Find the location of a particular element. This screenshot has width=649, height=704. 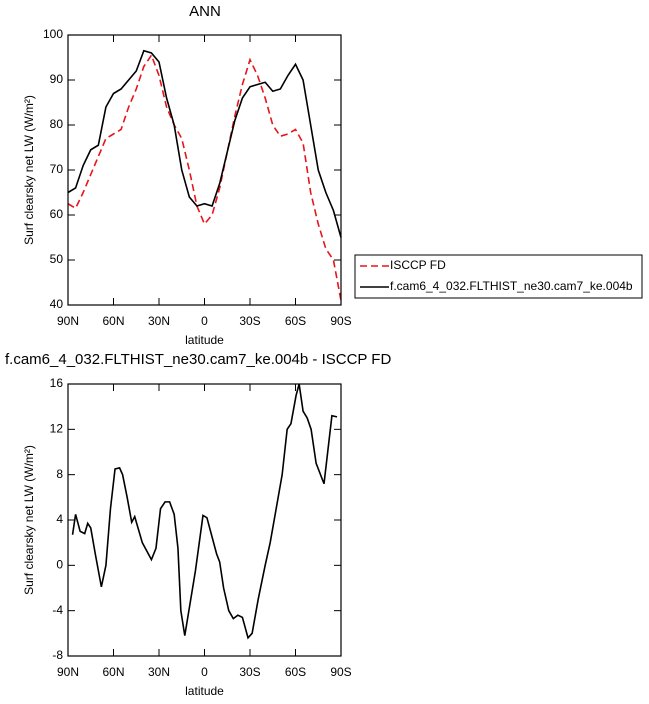

y-tick-label: 50 is located at coordinates (57, 259).